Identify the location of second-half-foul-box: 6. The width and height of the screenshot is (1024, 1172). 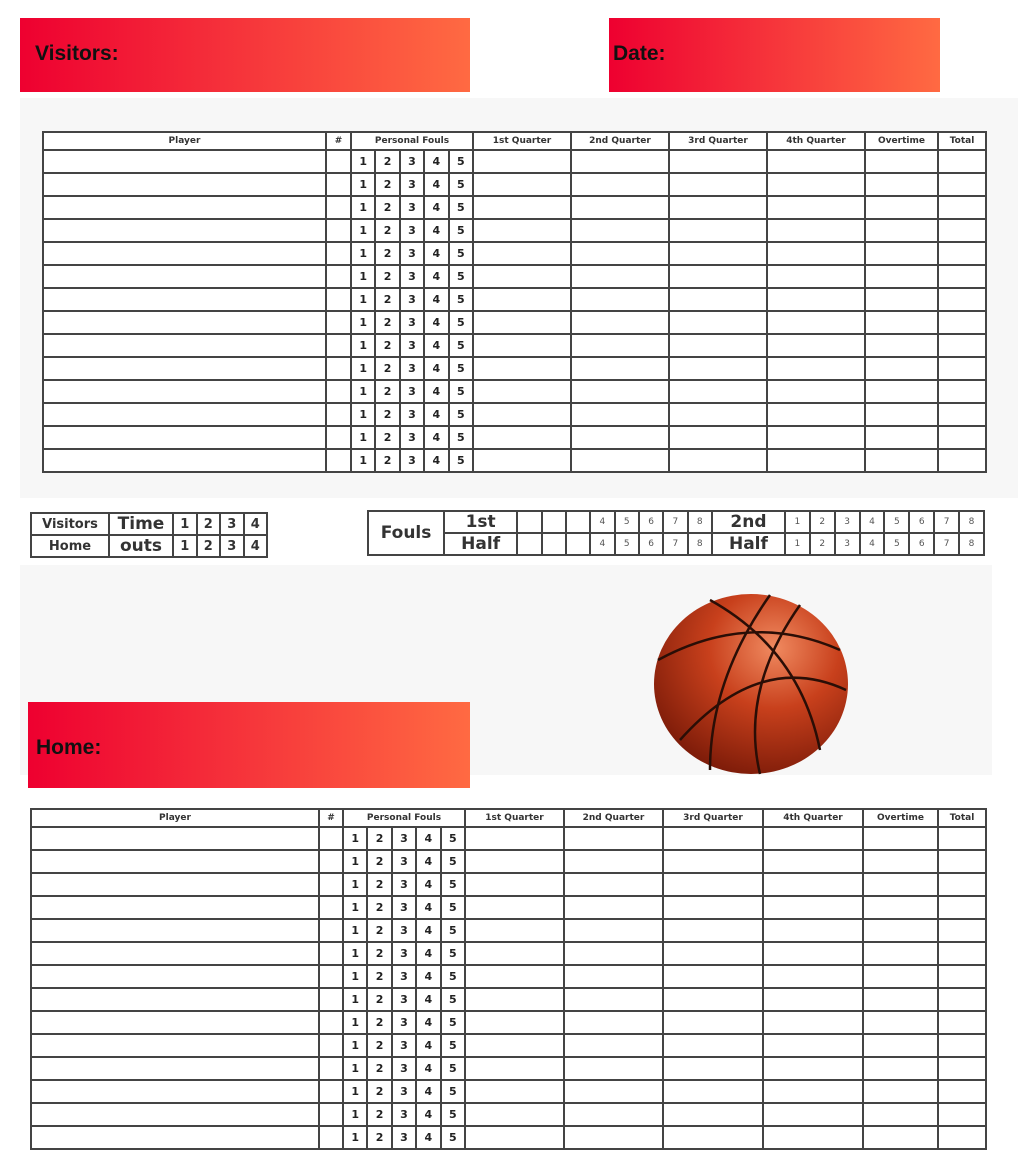
(922, 544).